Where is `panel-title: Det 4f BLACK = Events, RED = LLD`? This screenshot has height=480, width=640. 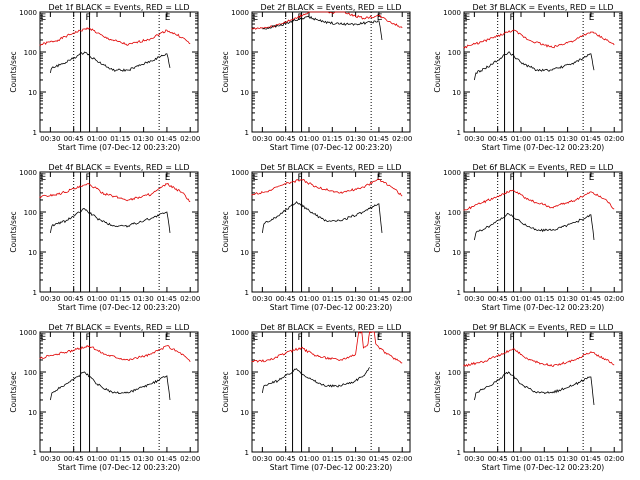 panel-title: Det 4f BLACK = Events, RED = LLD is located at coordinates (118, 167).